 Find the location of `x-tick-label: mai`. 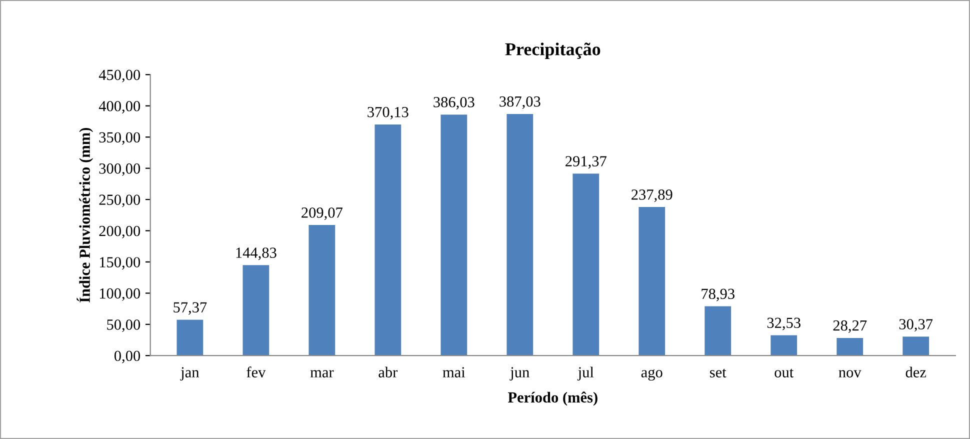

x-tick-label: mai is located at coordinates (454, 372).